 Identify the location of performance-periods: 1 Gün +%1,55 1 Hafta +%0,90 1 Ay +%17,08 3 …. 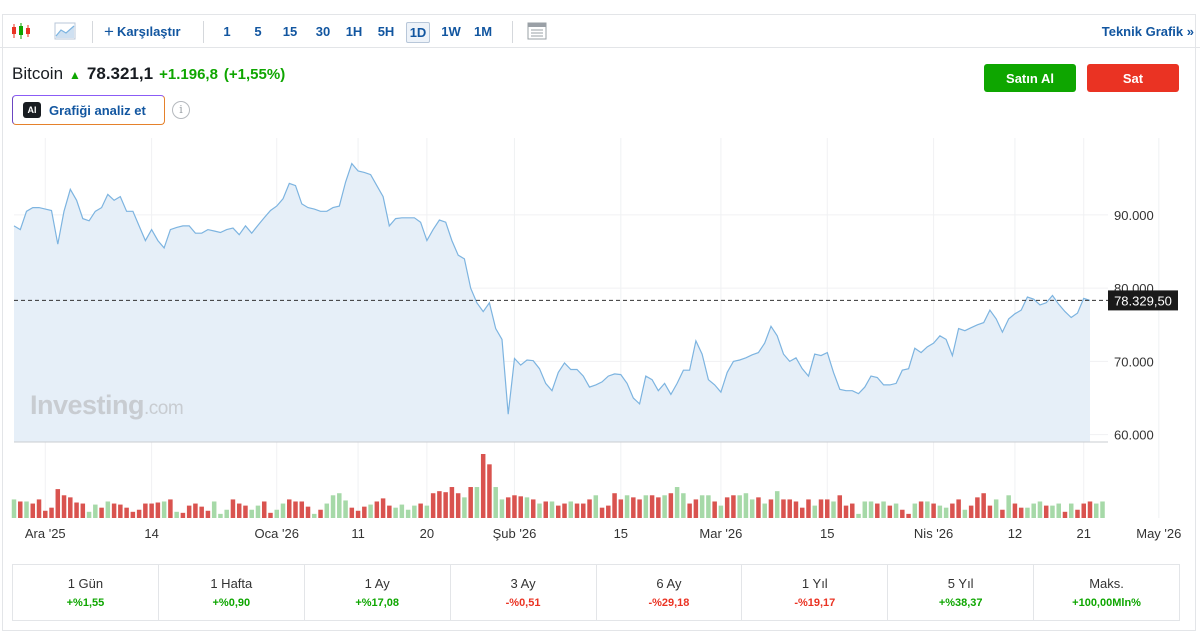
(596, 592).